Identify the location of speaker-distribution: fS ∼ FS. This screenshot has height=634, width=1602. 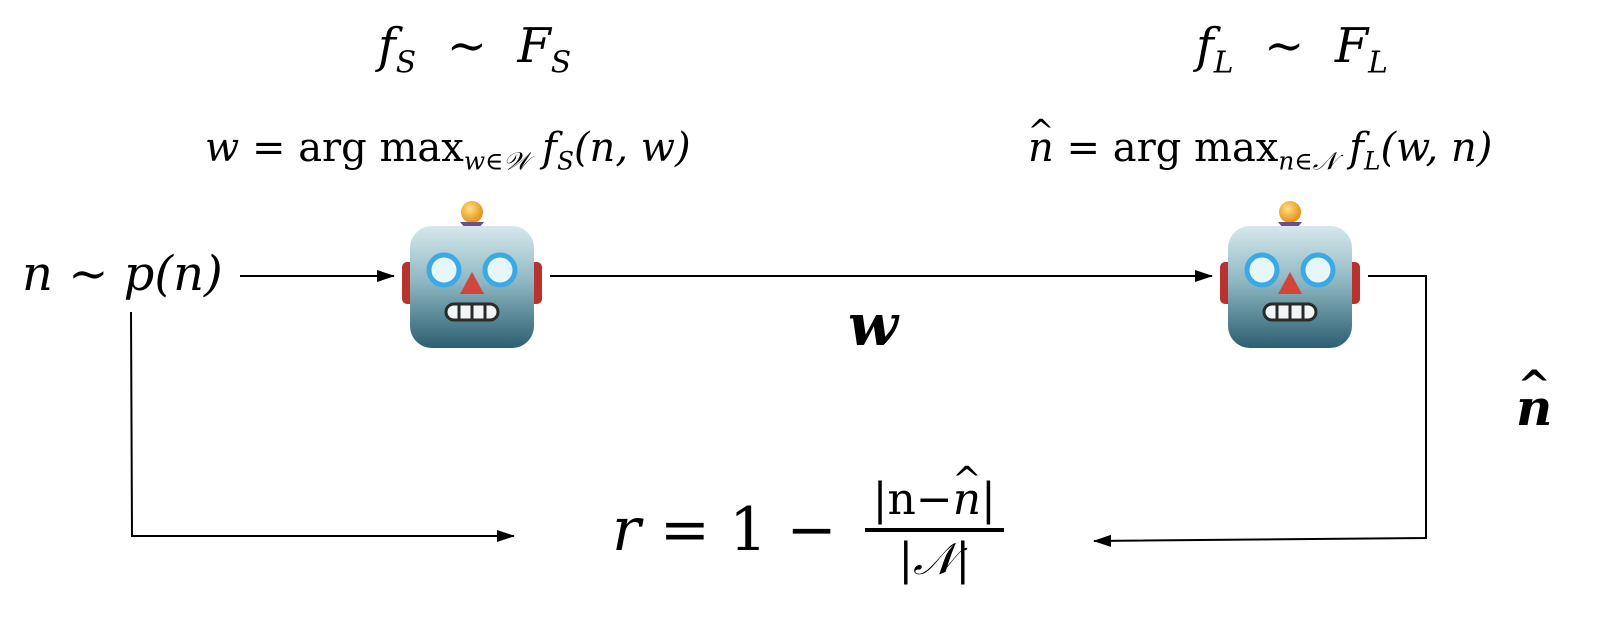
(475, 49).